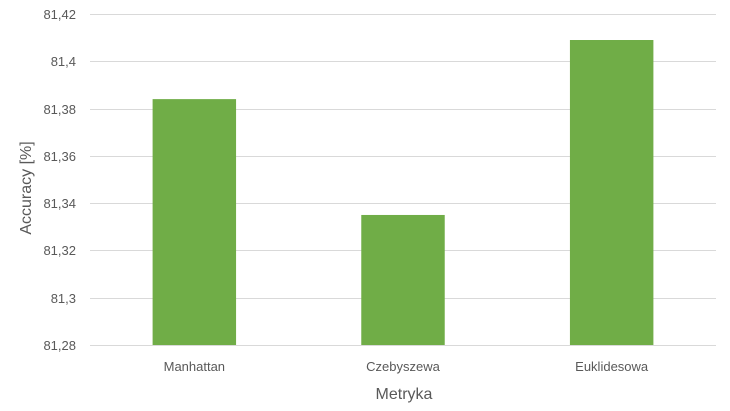 The image size is (730, 411). I want to click on y-tick-label: 81,36, so click(59, 156).